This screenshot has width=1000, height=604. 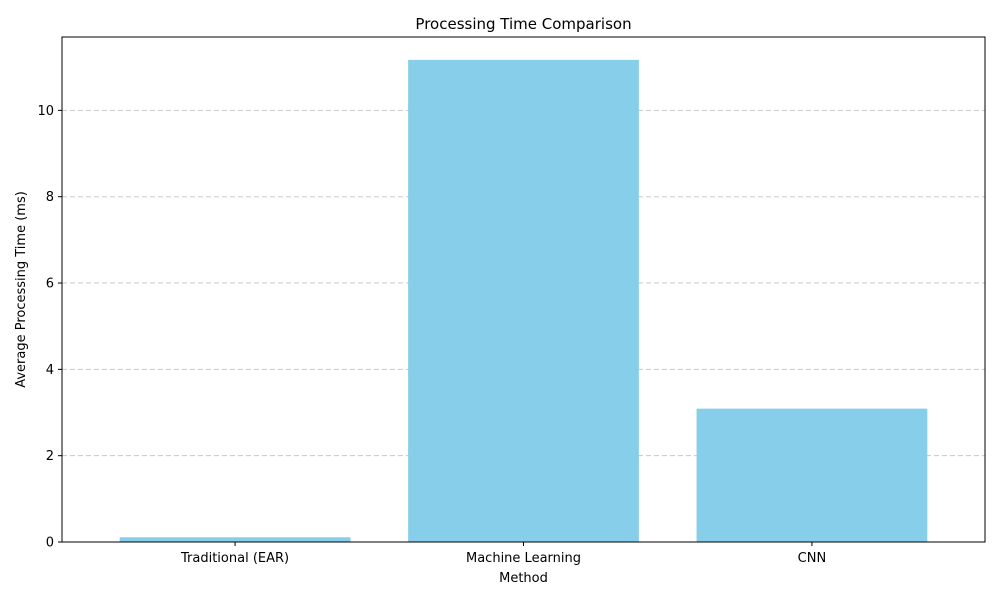 I want to click on y-tick-label-5: 10, so click(x=45, y=111).